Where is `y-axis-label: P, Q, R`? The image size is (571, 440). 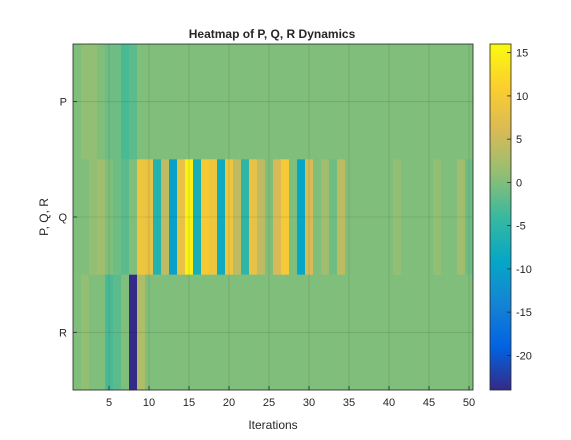 y-axis-label: P, Q, R is located at coordinates (44, 217).